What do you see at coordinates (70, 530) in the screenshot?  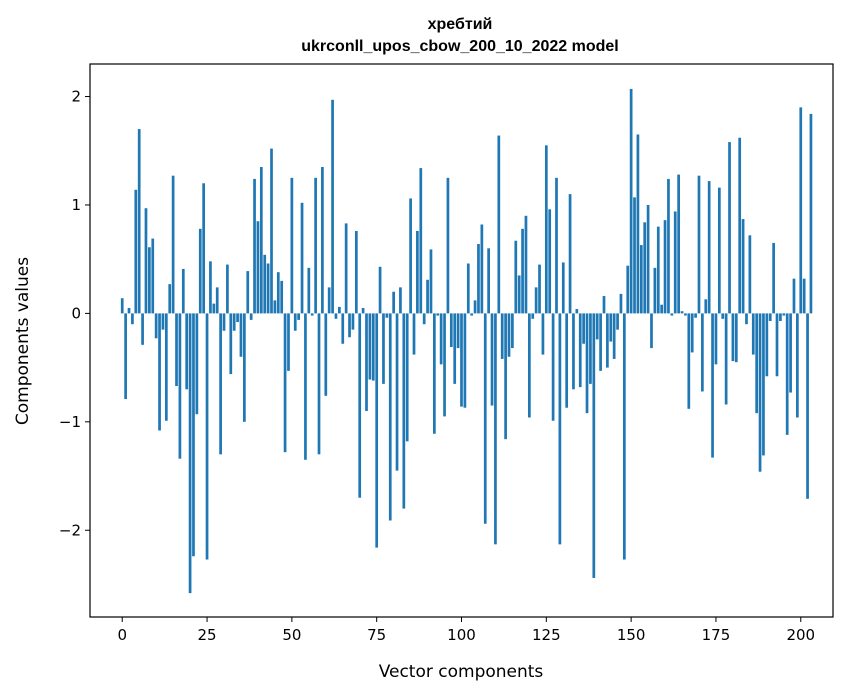 I see `y-tick-label: −2` at bounding box center [70, 530].